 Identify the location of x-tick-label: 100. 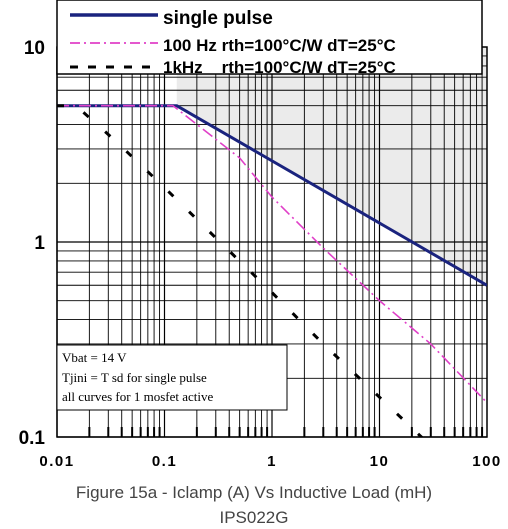
(487, 461).